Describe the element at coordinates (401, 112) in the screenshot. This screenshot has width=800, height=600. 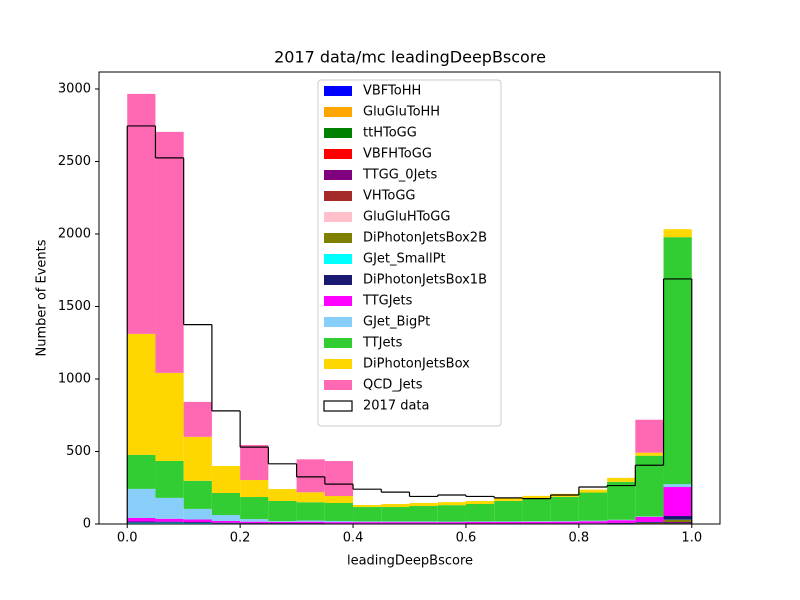
I see `legend-label: GluGluToHH` at that location.